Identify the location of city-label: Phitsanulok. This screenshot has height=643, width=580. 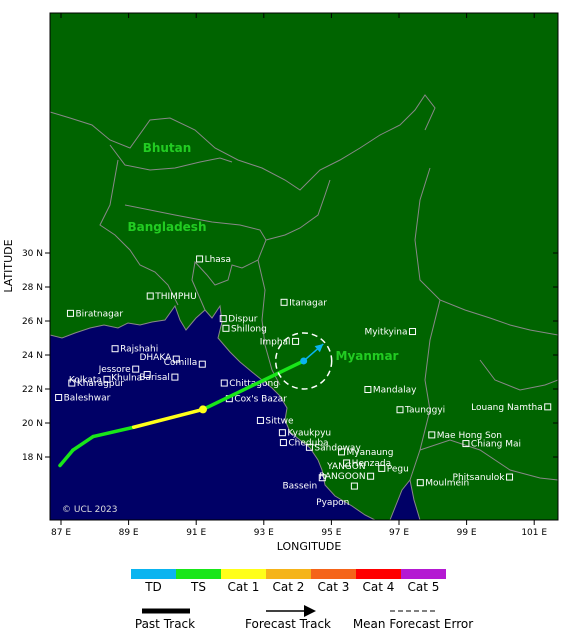
(479, 478).